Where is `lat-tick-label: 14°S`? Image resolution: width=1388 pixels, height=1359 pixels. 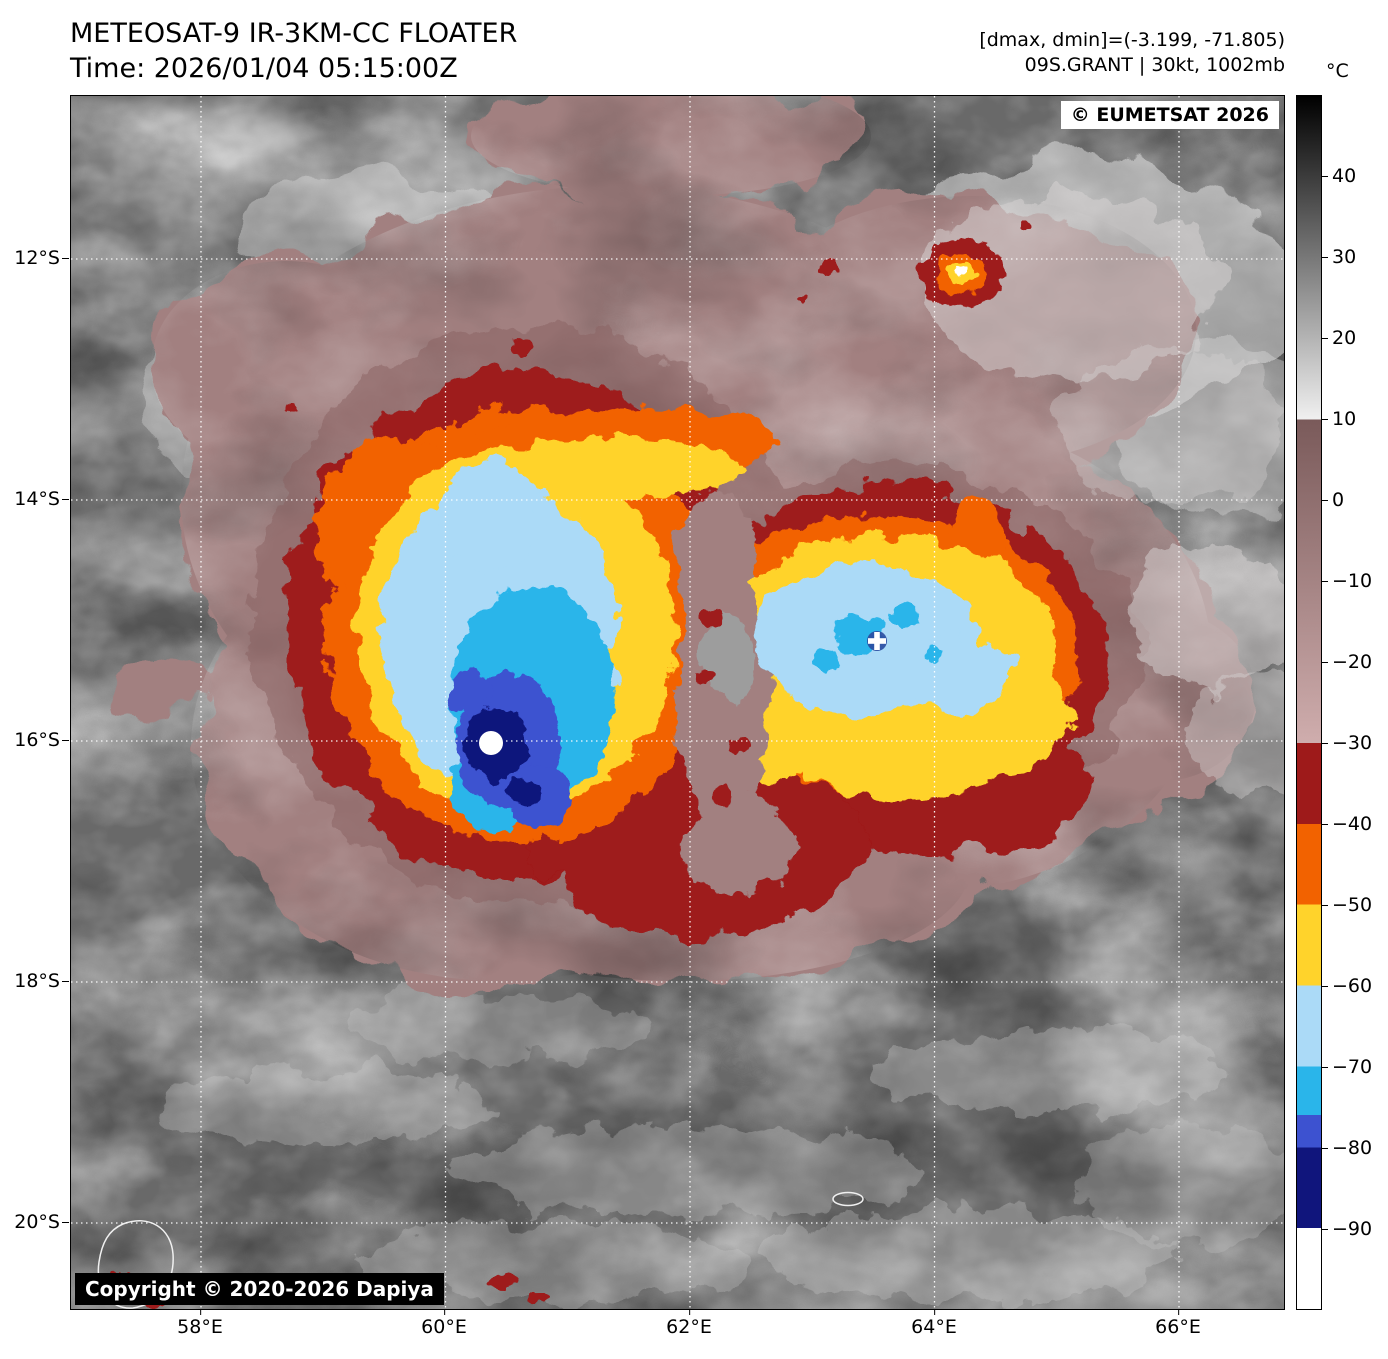 lat-tick-label: 14°S is located at coordinates (34, 499).